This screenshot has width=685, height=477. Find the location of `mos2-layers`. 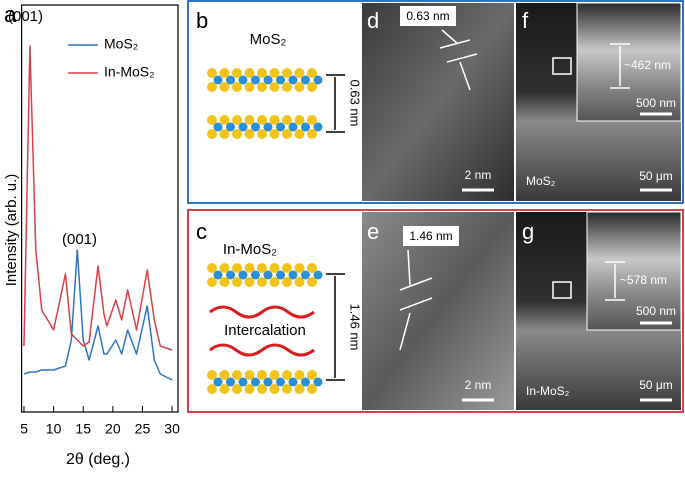

mos2-layers is located at coordinates (265, 231).